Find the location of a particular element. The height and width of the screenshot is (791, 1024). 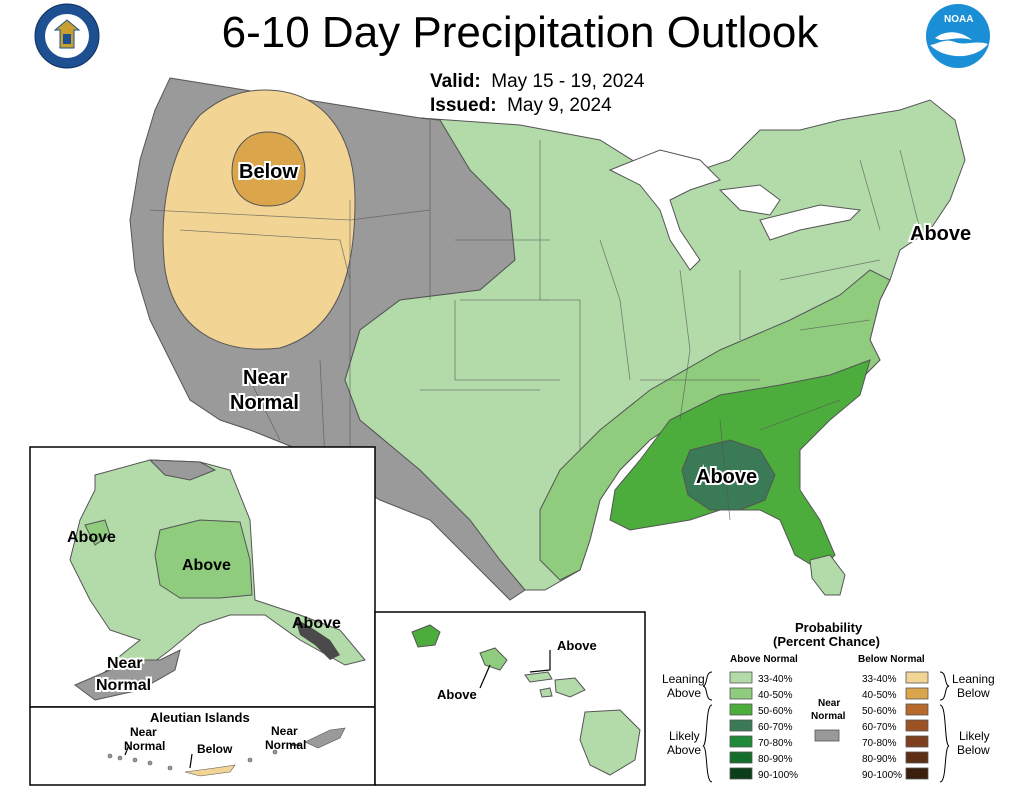

label-conus-above-ne: Above is located at coordinates (940, 234).